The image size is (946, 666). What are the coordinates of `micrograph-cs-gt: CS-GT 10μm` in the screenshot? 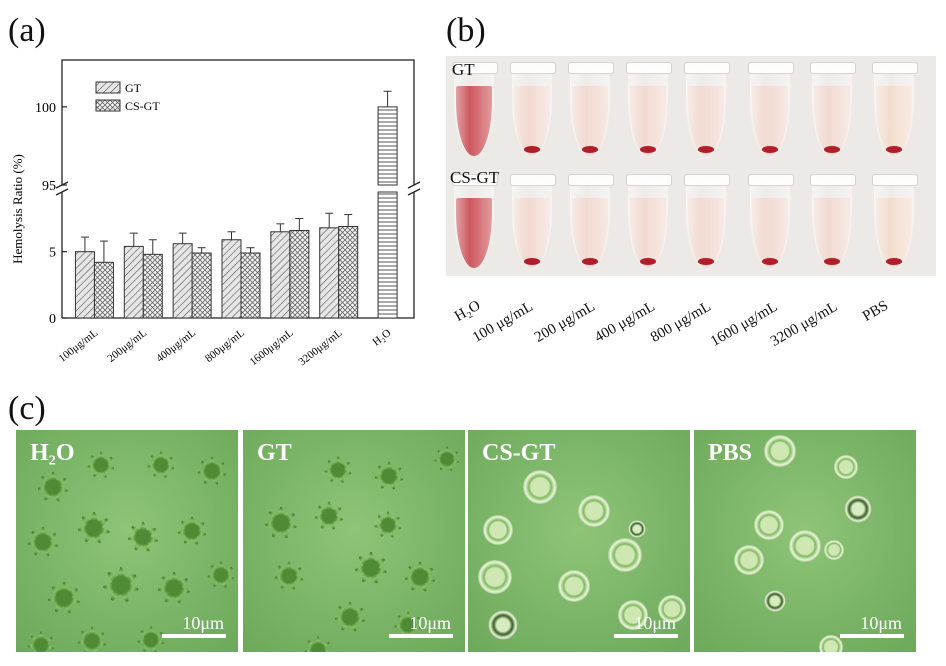 It's located at (579, 541).